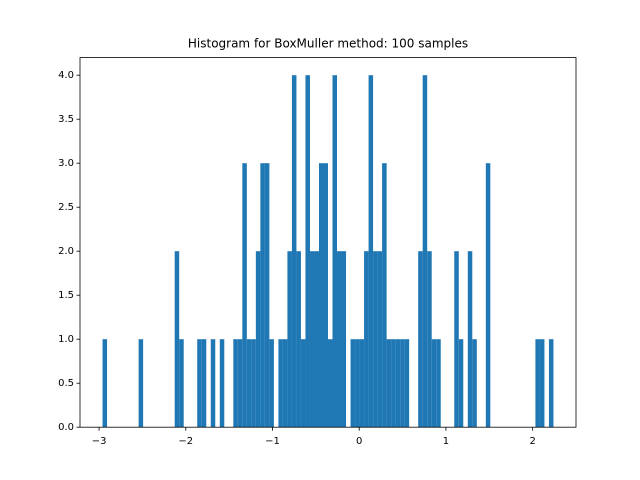  Describe the element at coordinates (272, 441) in the screenshot. I see `x-tick-label: −1` at that location.